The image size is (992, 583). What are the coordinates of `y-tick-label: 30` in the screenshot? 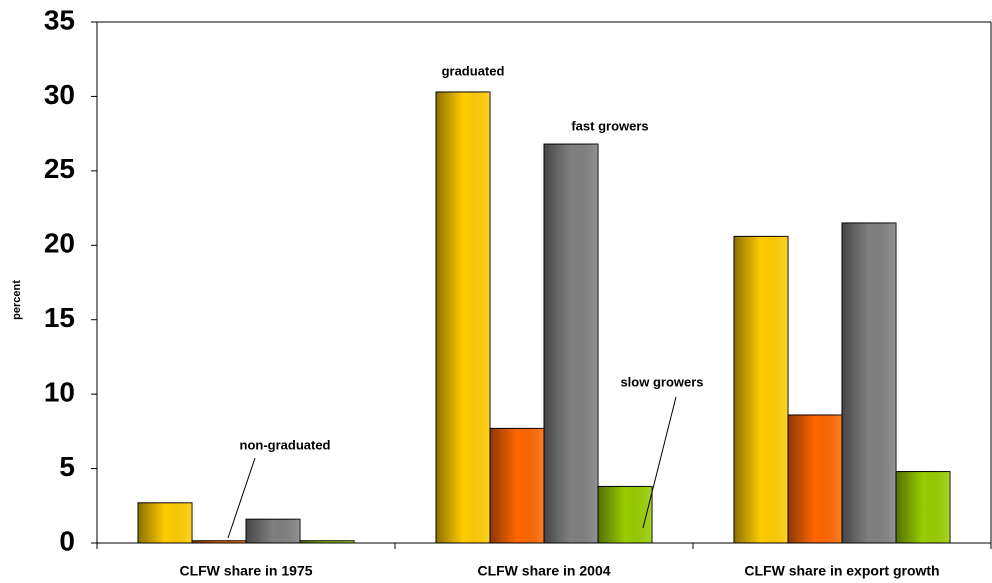 It's located at (59, 94).